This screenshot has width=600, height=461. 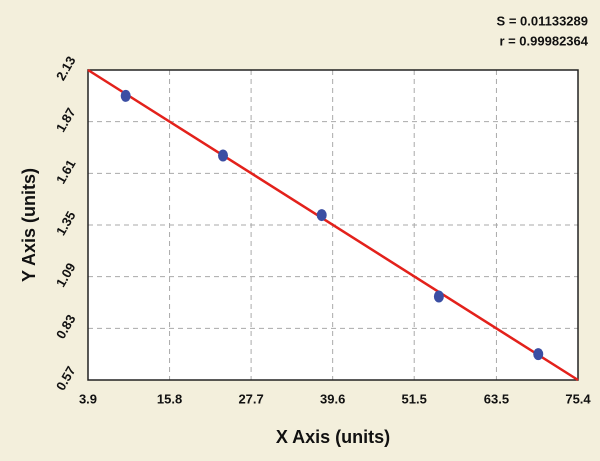 I want to click on y-tick-label: 1.09, so click(x=66, y=274).